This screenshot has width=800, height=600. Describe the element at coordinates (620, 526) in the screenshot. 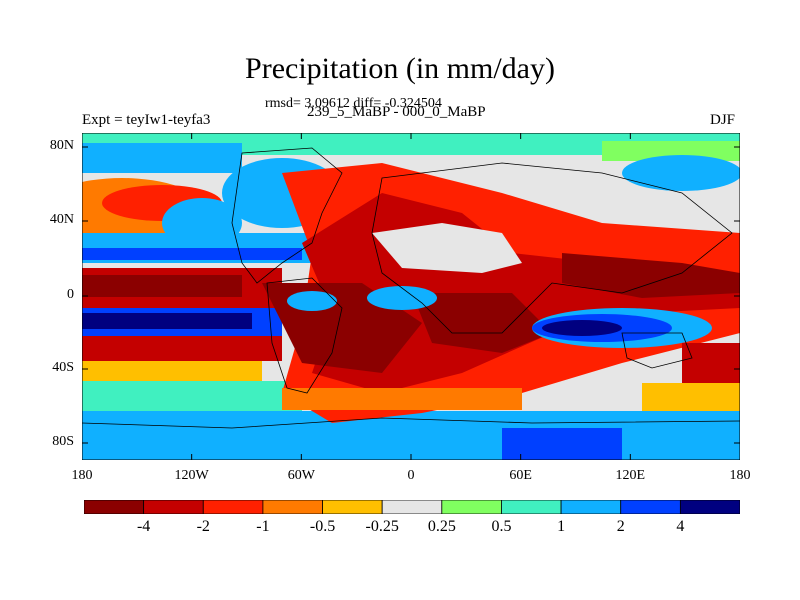

I see `colorbar-label: 2` at that location.